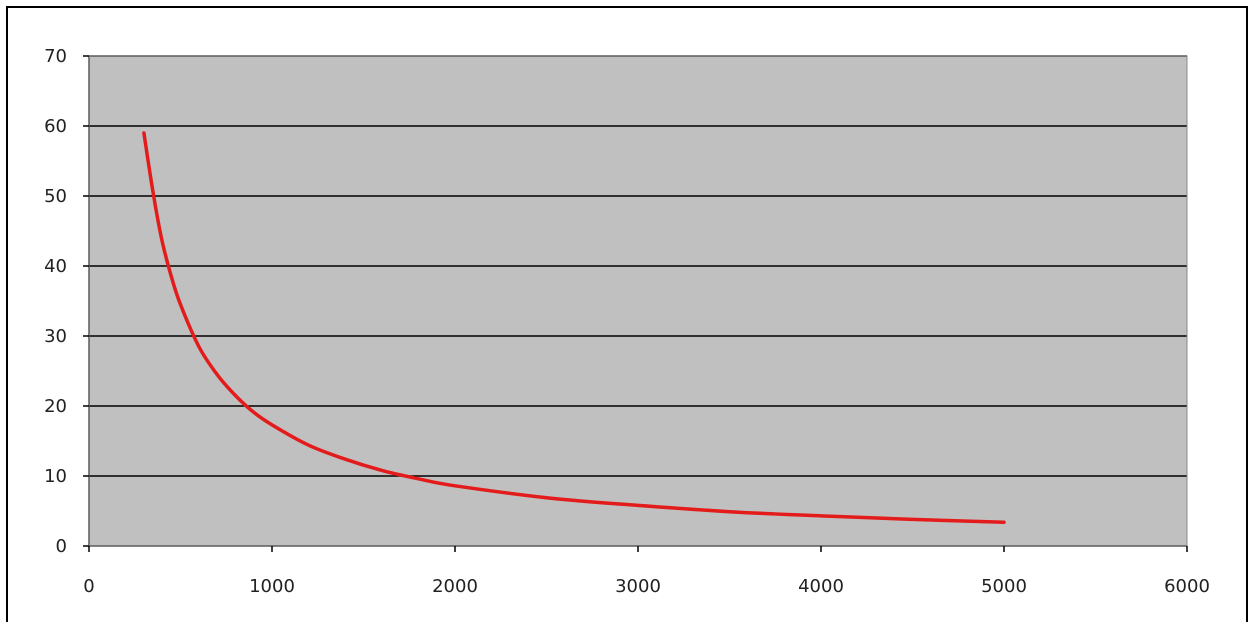  I want to click on x-tick-label: 0, so click(88, 586).